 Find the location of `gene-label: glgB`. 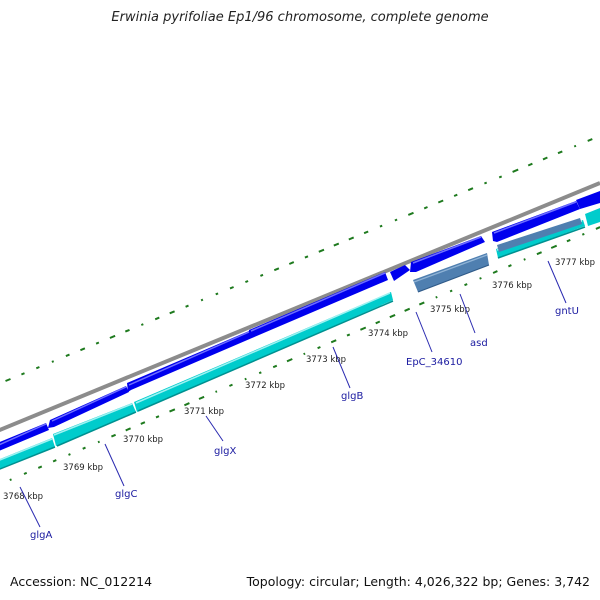

gene-label: glgB is located at coordinates (352, 396).